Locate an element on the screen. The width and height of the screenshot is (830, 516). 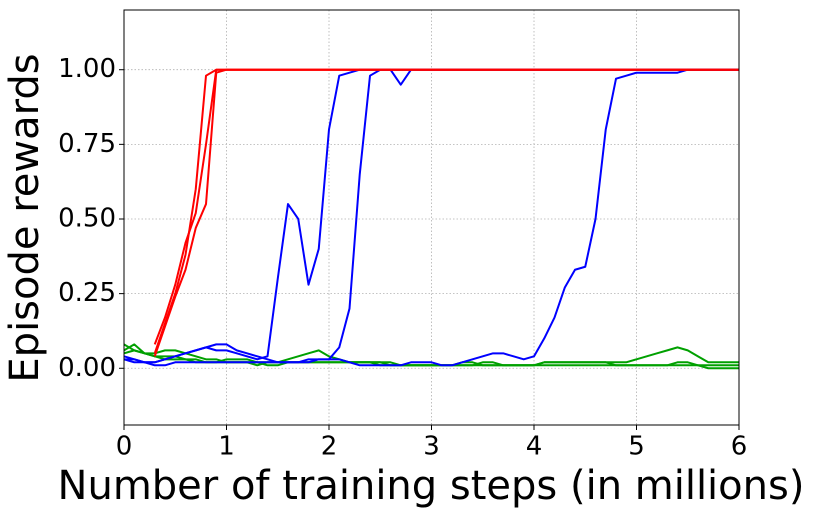
y-axis-title: Episode rewards is located at coordinates (25, 217).